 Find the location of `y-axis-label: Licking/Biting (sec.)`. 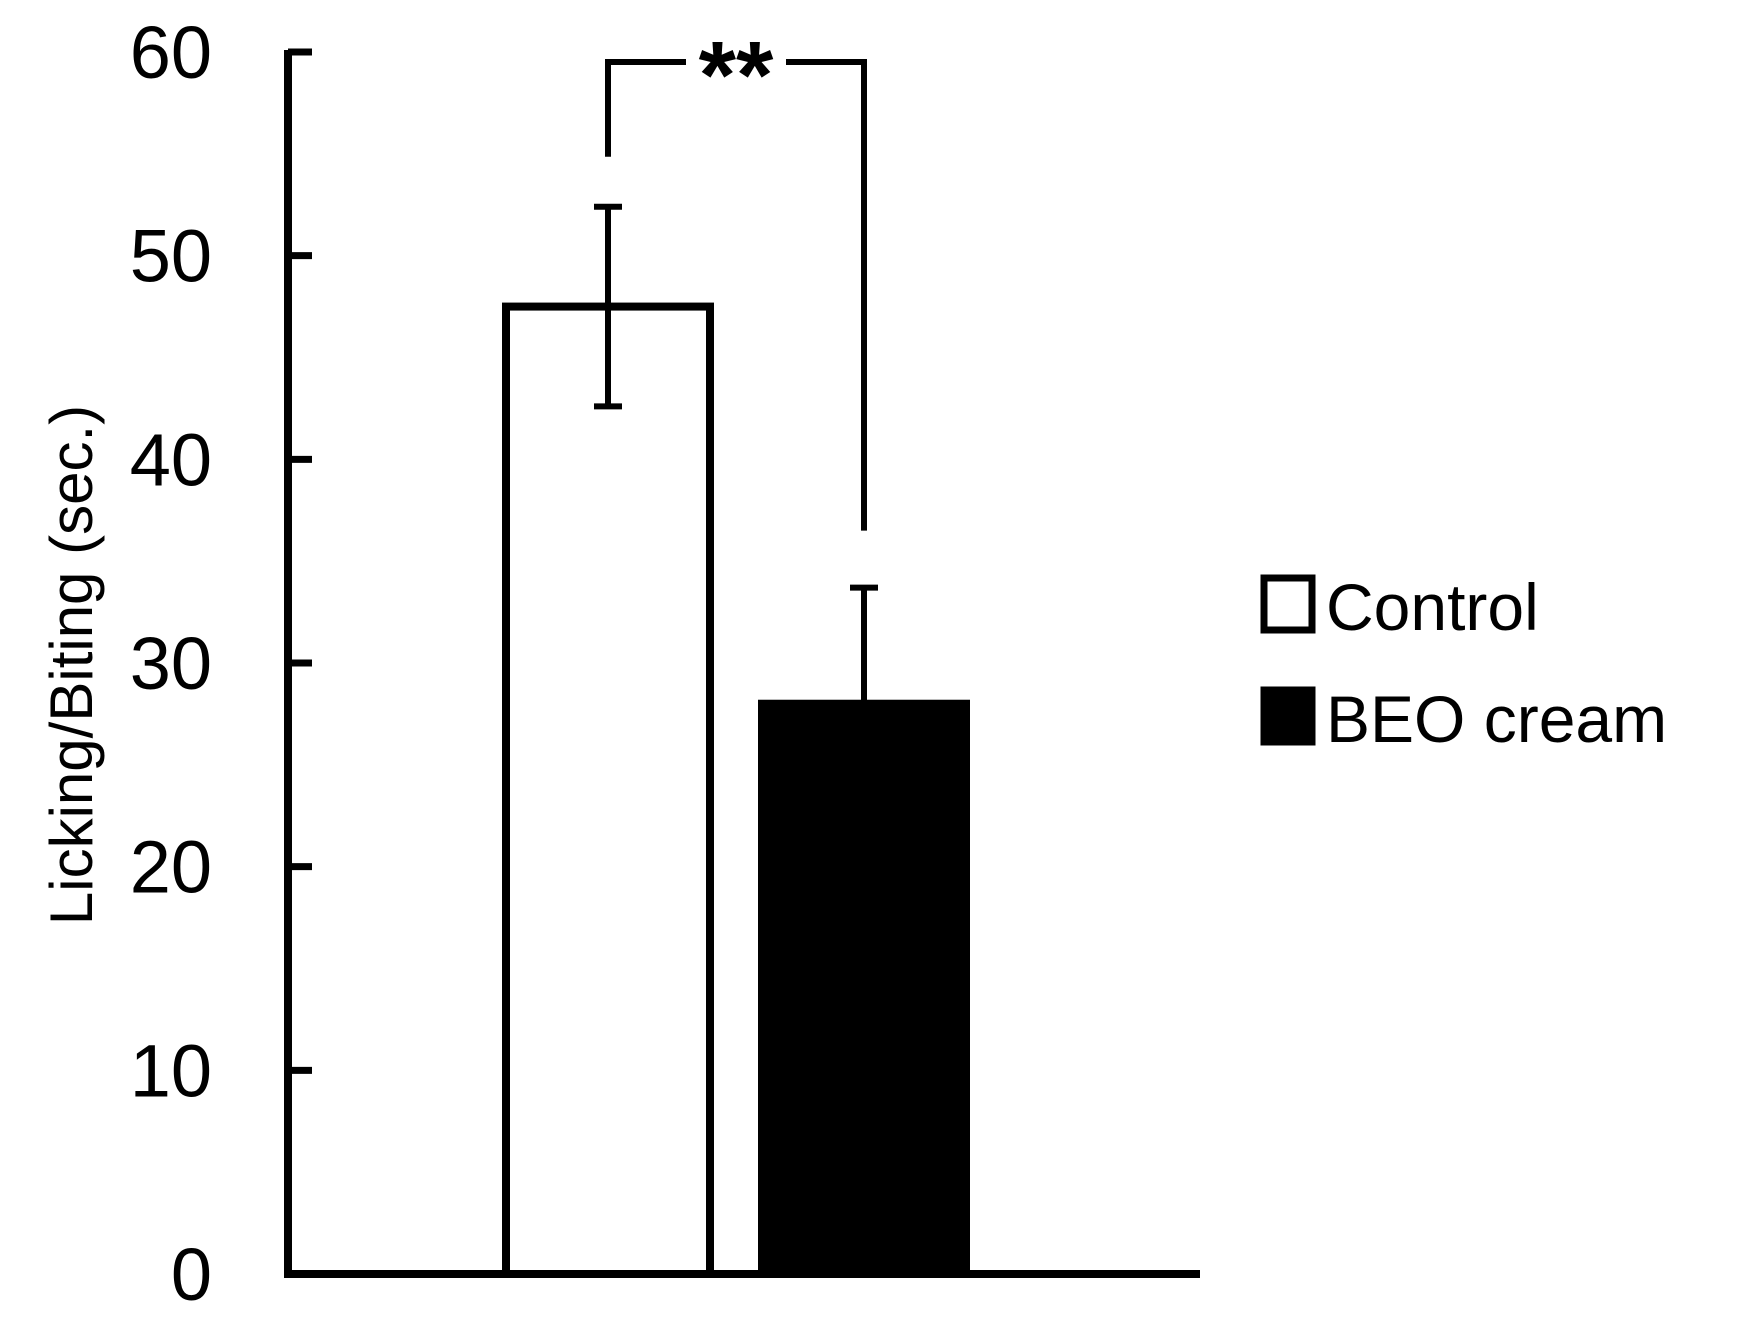

y-axis-label: Licking/Biting (sec.) is located at coordinates (71, 665).